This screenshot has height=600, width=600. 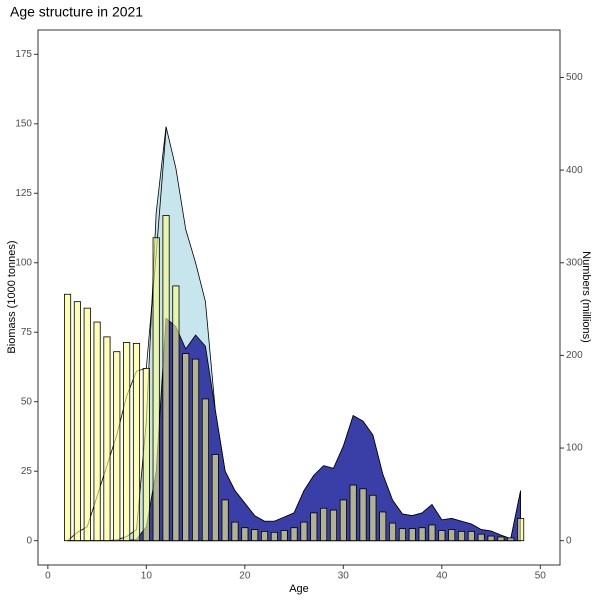 I want to click on chart-title: Age structure in 2021, so click(x=76, y=12).